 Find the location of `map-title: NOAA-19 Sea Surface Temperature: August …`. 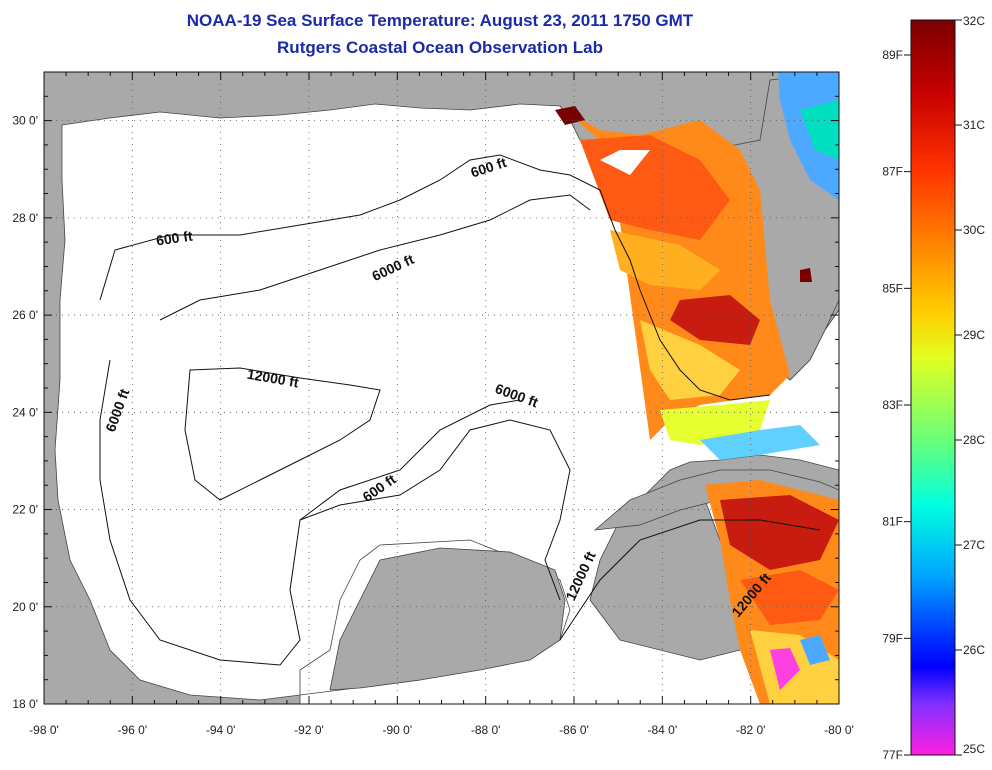

map-title: NOAA-19 Sea Surface Temperature: August … is located at coordinates (440, 20).